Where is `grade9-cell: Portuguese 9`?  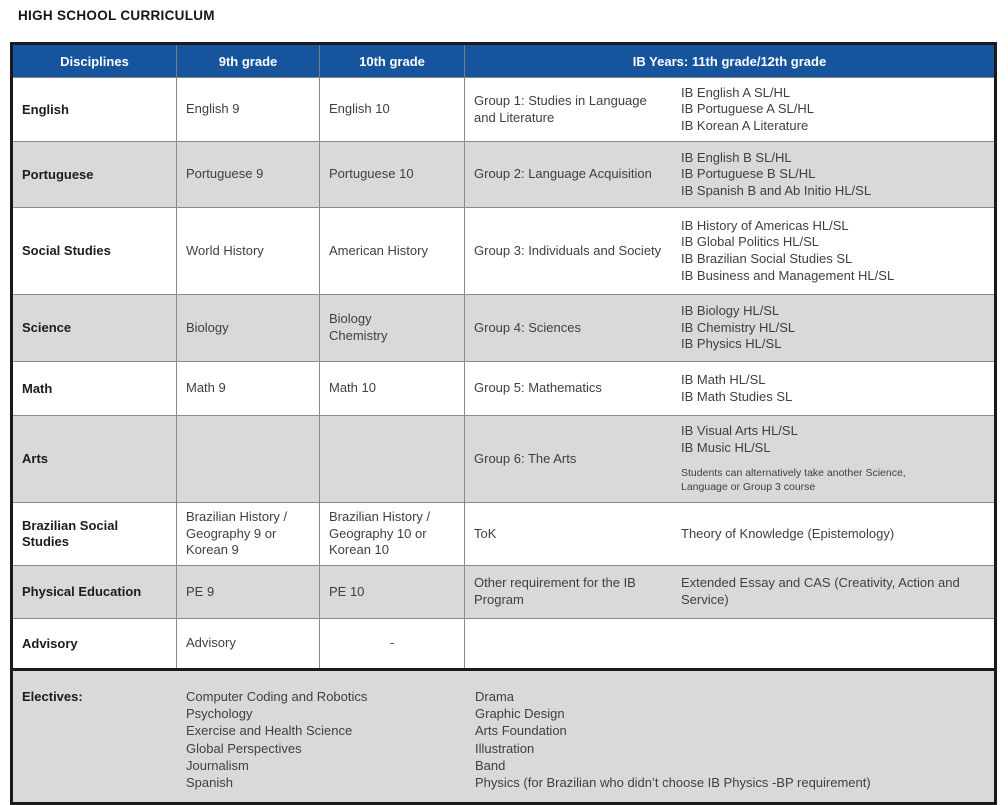
grade9-cell: Portuguese 9 is located at coordinates (248, 174).